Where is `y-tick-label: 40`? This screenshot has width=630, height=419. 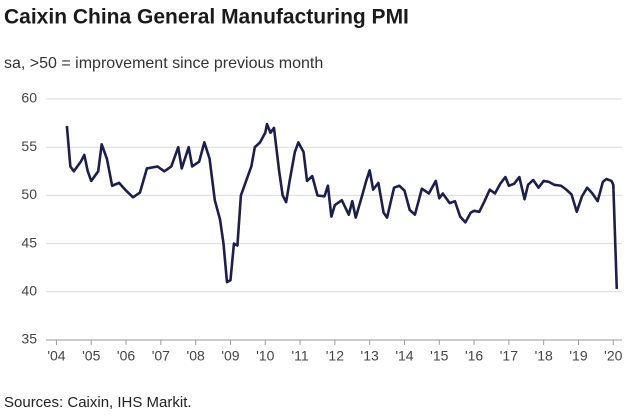 y-tick-label: 40 is located at coordinates (29, 291).